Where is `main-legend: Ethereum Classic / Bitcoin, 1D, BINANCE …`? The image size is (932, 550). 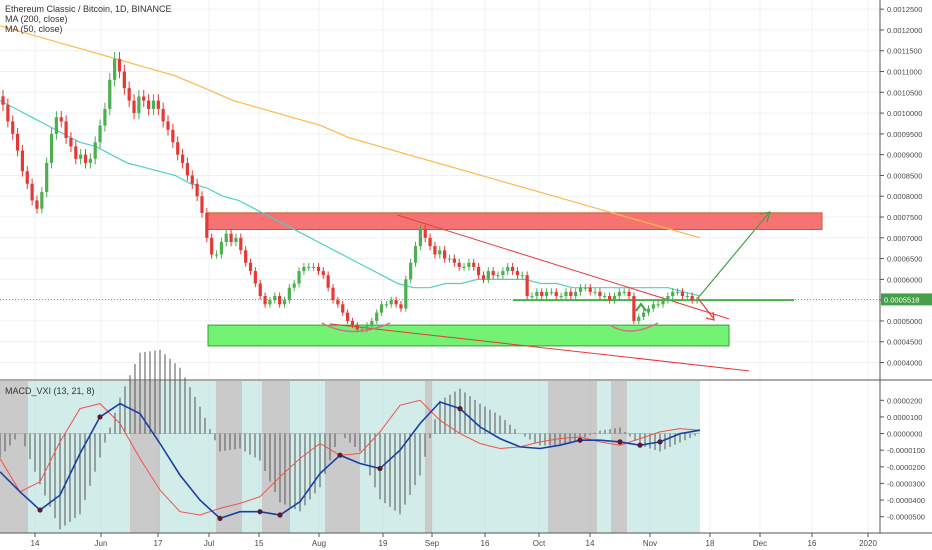
main-legend: Ethereum Classic / Bitcoin, 1D, BINANCE … is located at coordinates (88, 19).